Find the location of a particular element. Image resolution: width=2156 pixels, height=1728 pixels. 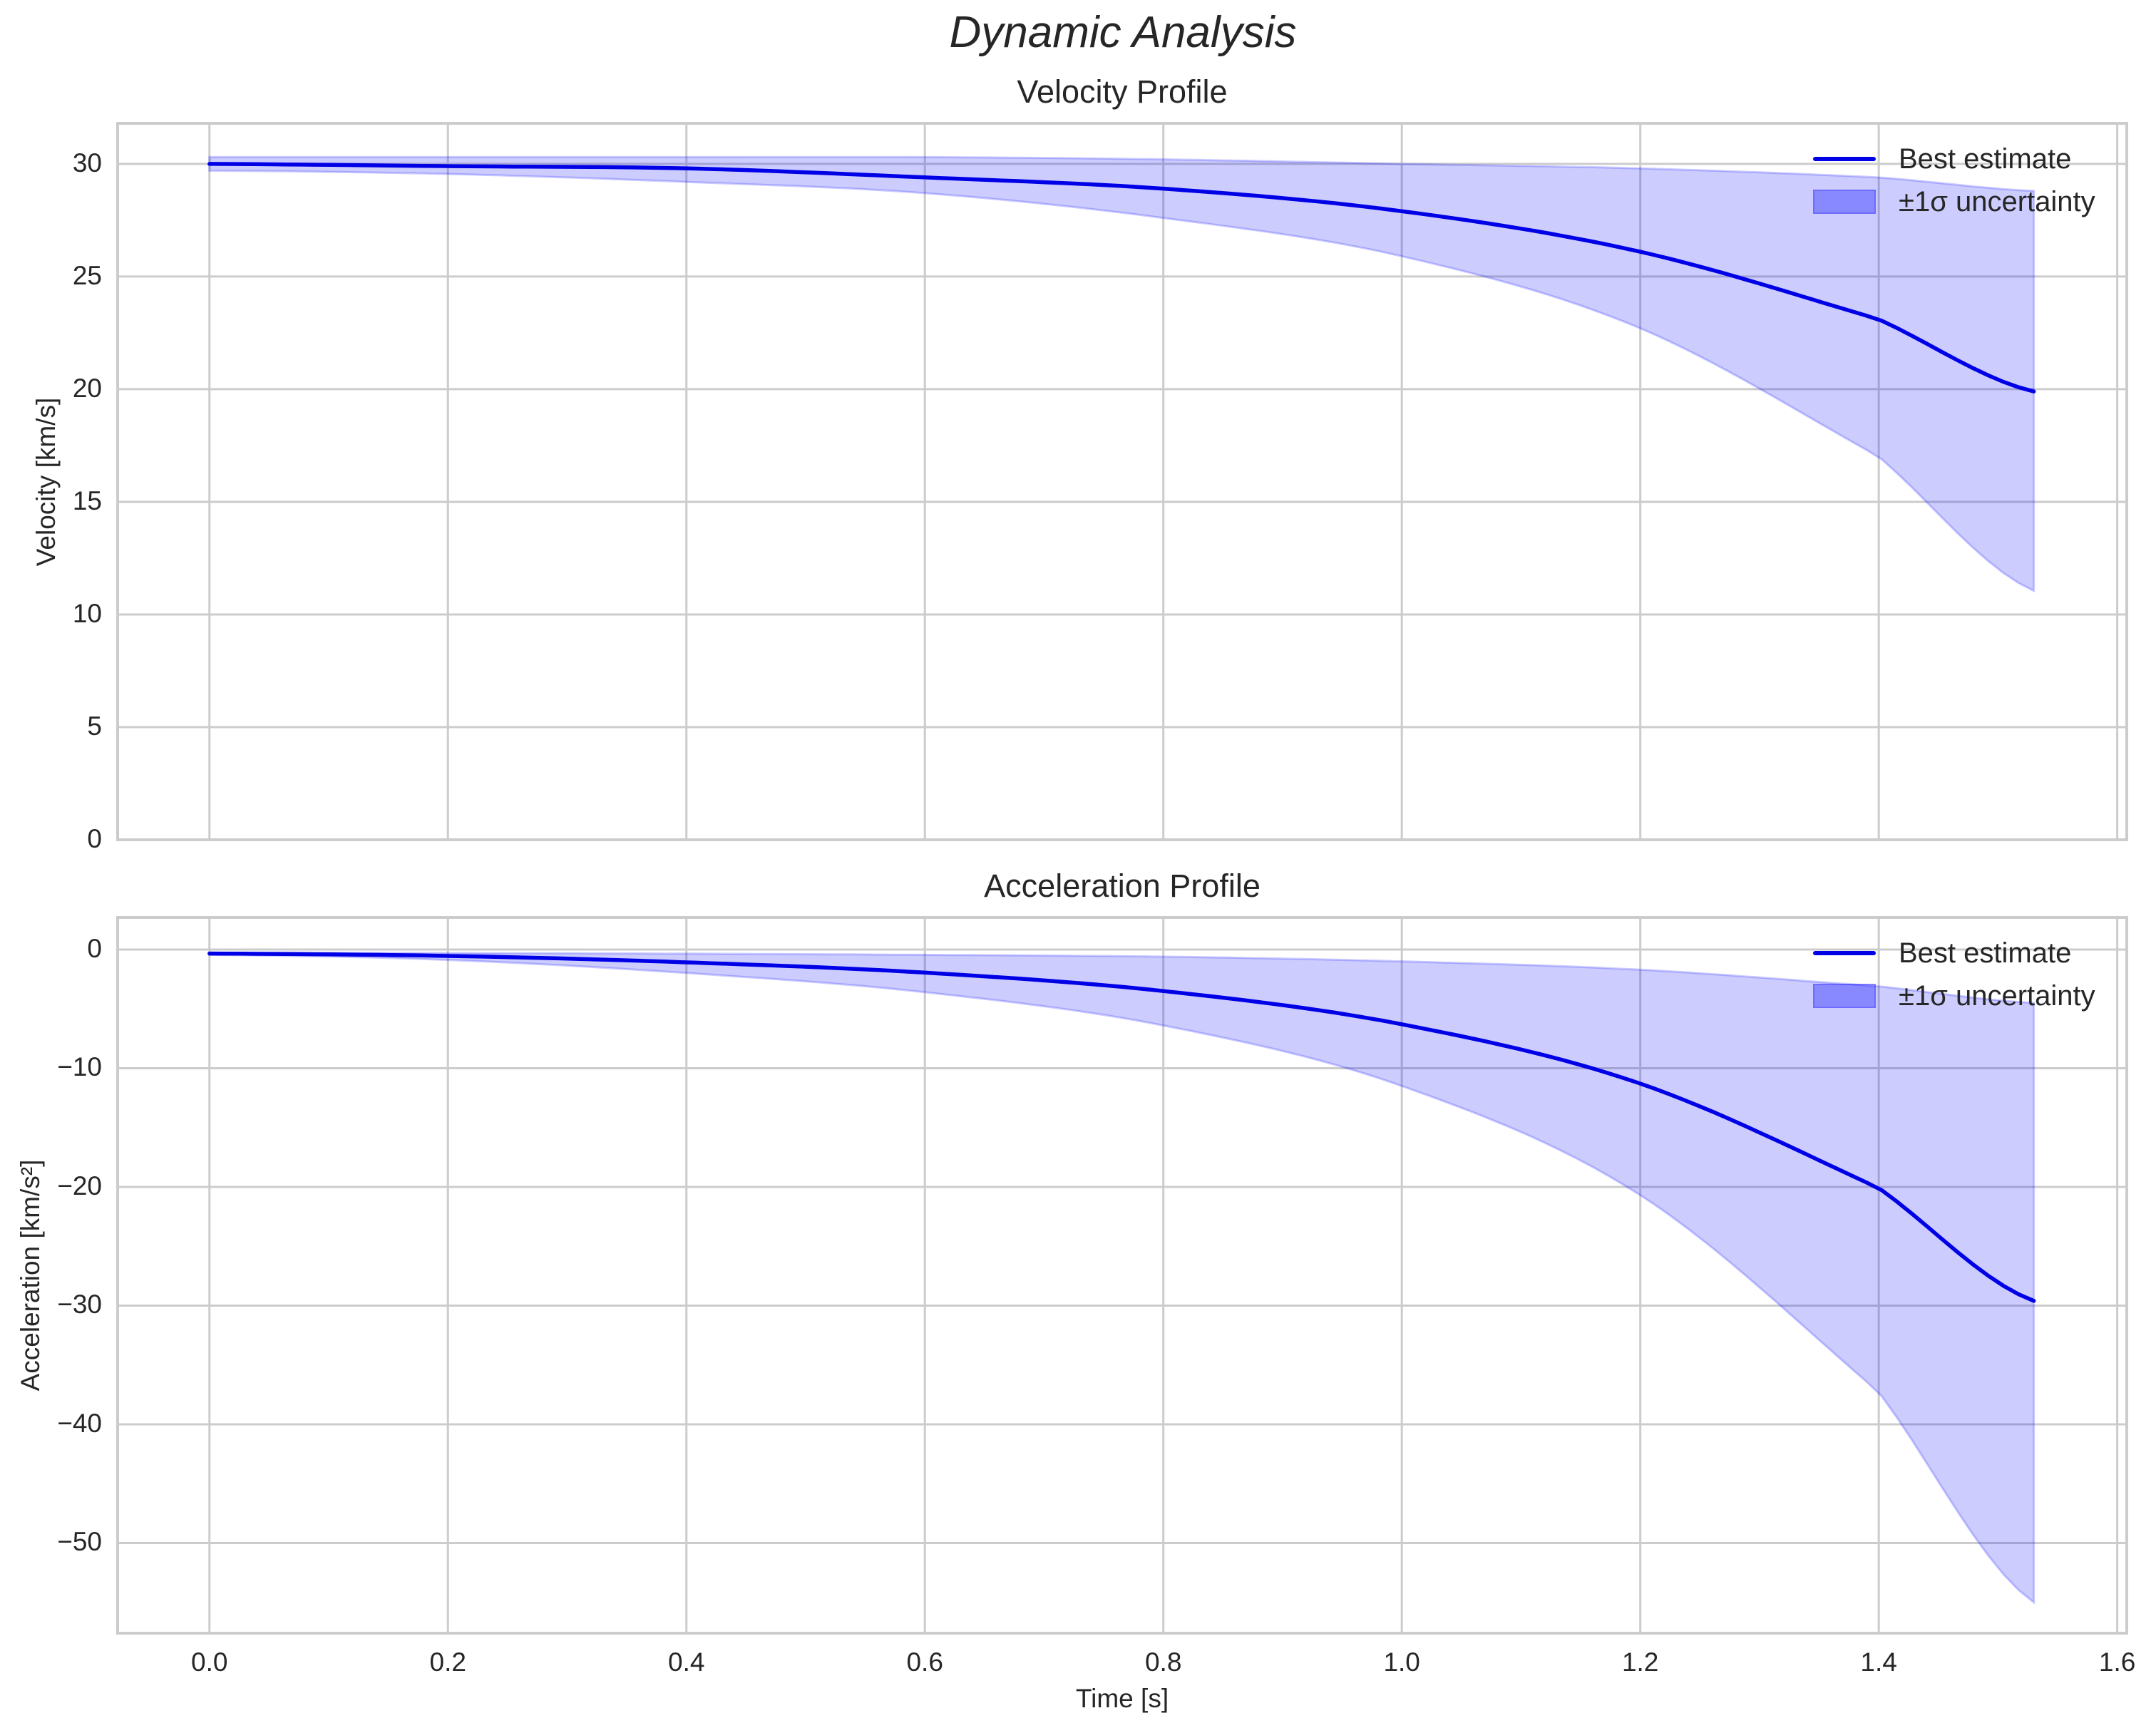

x-tick-label: 0.6 is located at coordinates (924, 1662).